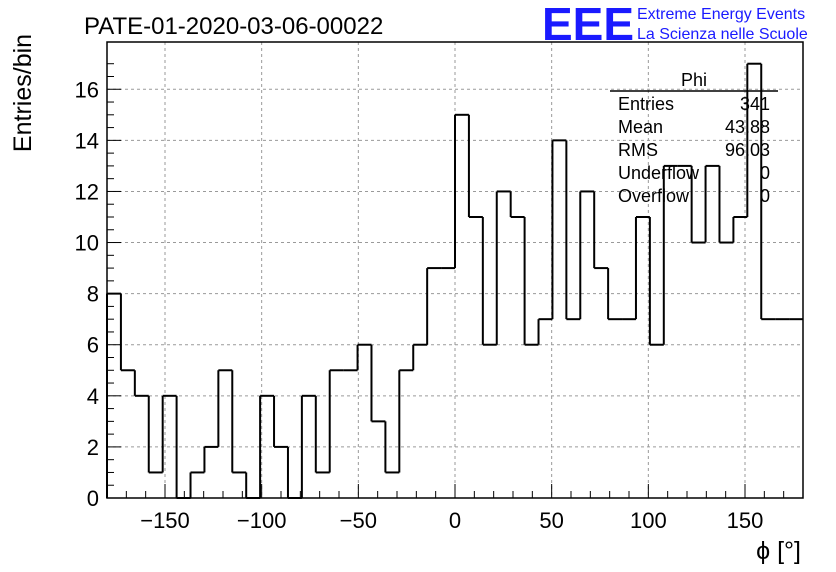  I want to click on x-axis-label: ϕ [°], so click(778, 551).